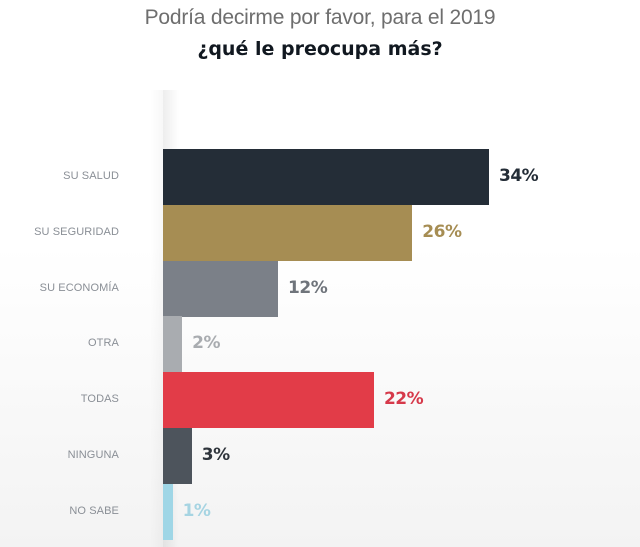 The image size is (640, 547). What do you see at coordinates (206, 343) in the screenshot?
I see `value-label: 2%` at bounding box center [206, 343].